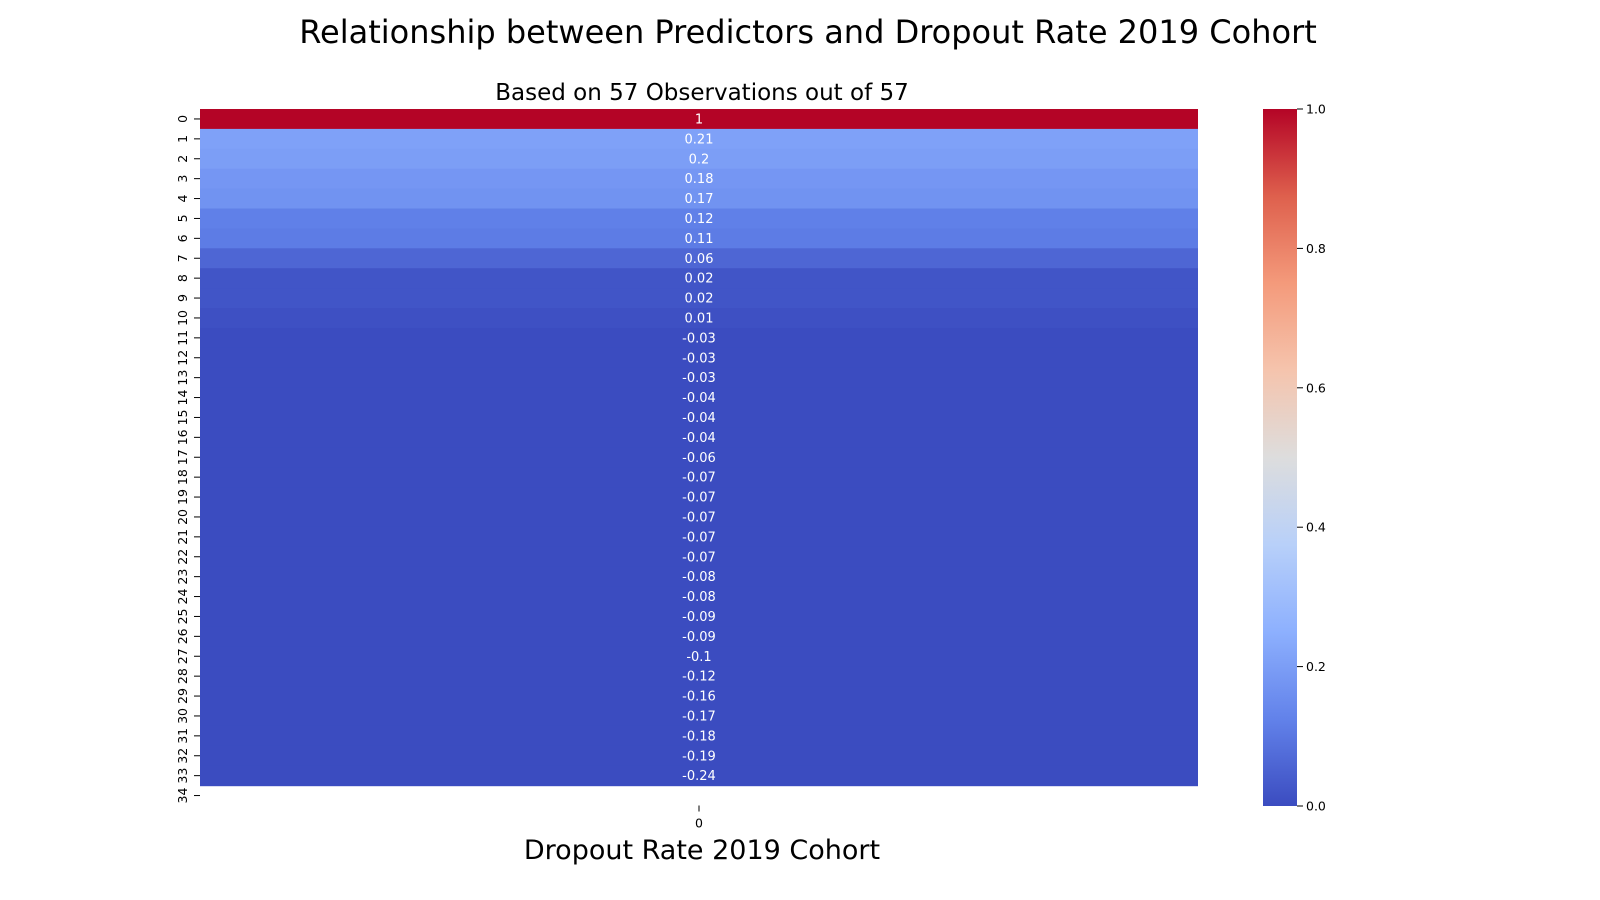  What do you see at coordinates (182, 577) in the screenshot?
I see `y-tick-label: 23` at bounding box center [182, 577].